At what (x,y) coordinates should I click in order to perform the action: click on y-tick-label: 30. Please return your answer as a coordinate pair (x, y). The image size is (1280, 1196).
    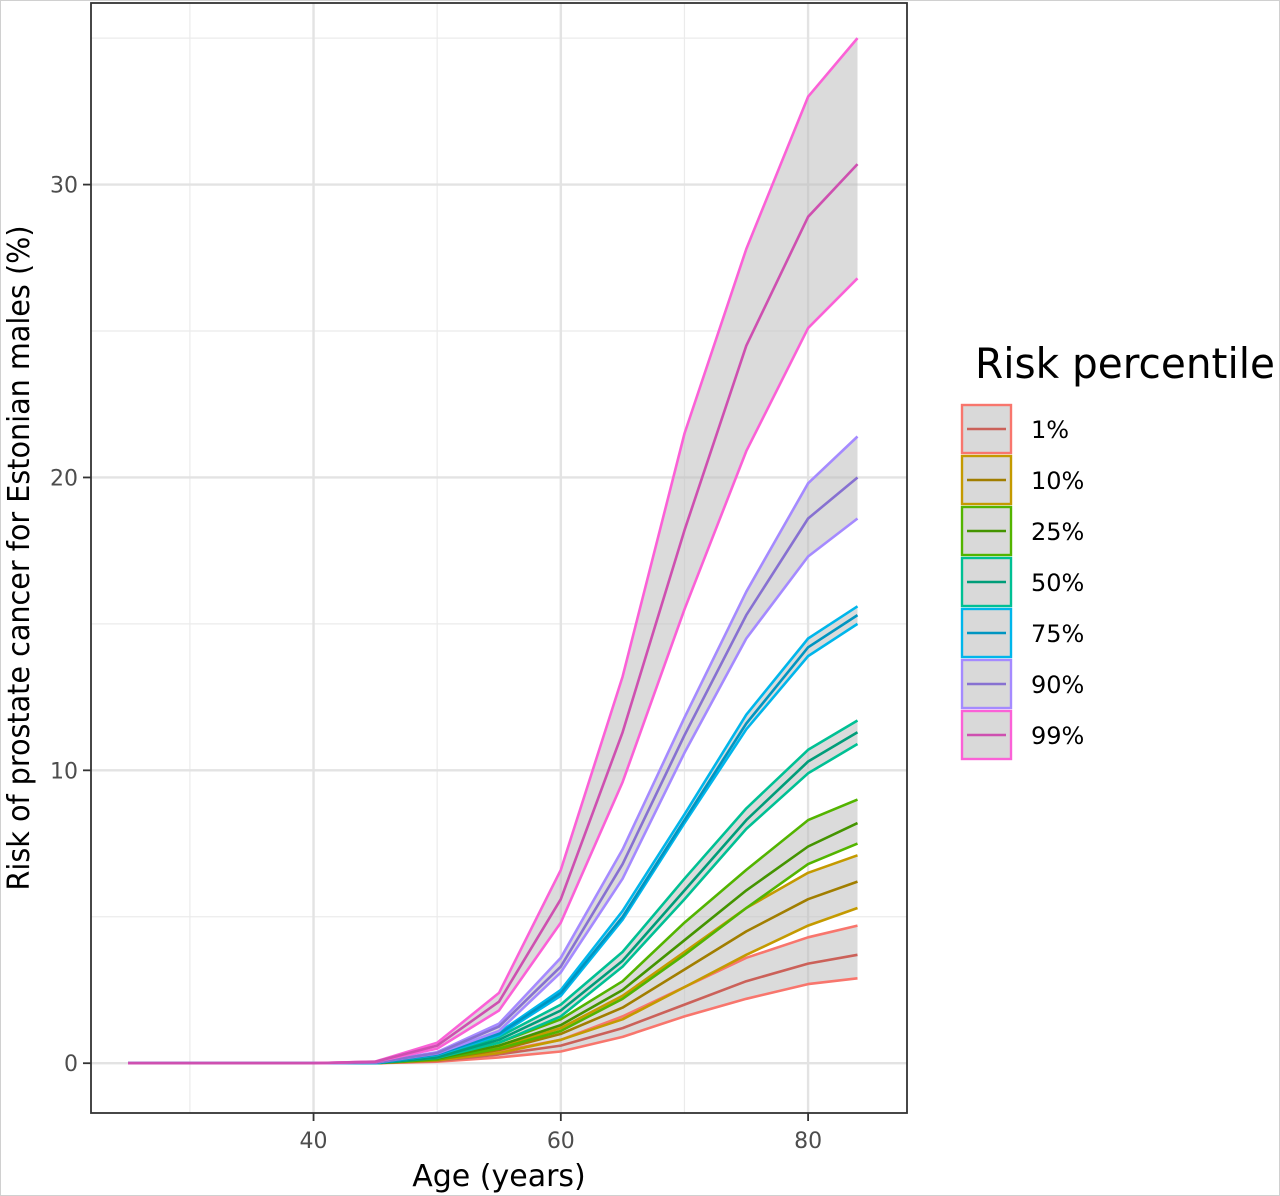
    Looking at the image, I should click on (64, 186).